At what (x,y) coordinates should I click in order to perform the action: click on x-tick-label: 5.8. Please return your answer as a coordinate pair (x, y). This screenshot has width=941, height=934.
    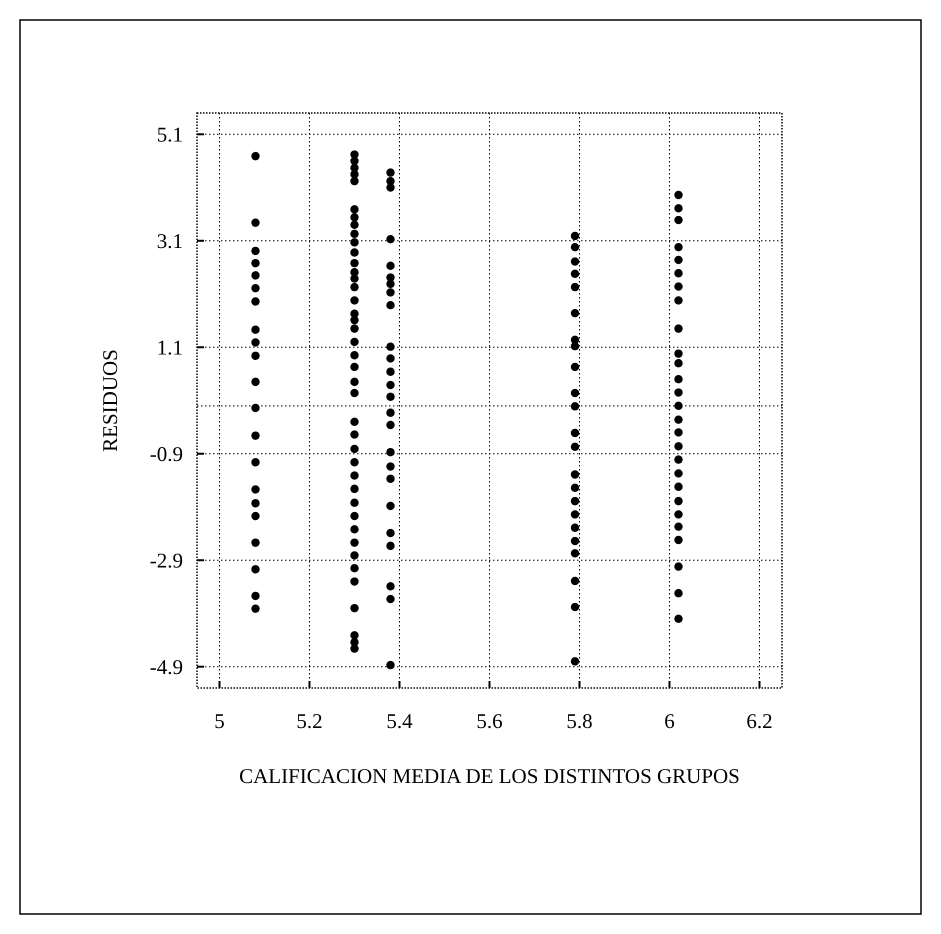
    Looking at the image, I should click on (579, 721).